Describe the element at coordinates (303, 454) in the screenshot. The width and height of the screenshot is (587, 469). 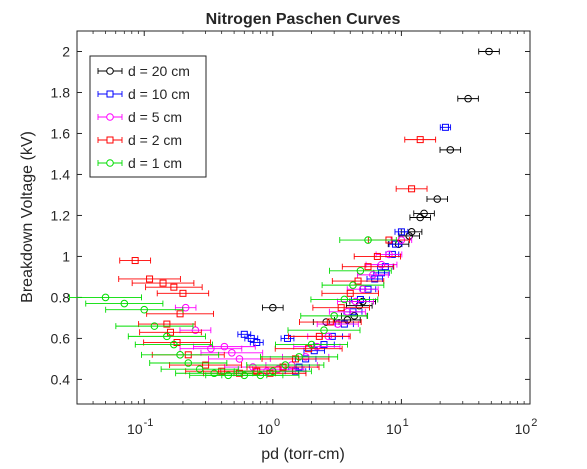
I see `x-axis-label: pd (torr-cm)` at that location.